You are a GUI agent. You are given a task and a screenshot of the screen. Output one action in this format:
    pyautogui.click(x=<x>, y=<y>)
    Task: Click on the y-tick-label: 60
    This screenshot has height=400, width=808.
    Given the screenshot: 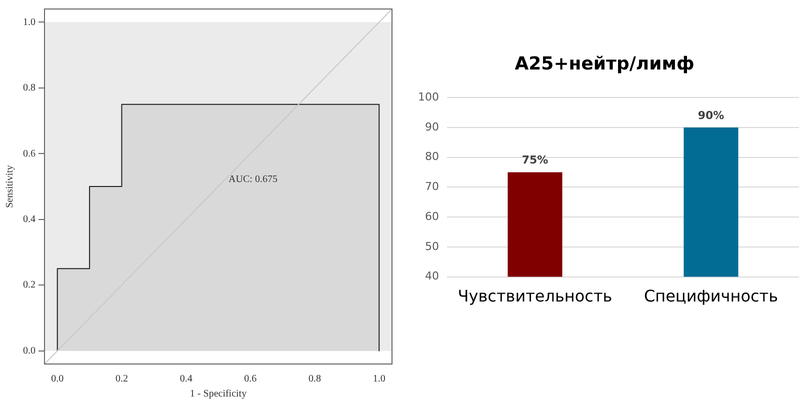 What is the action you would take?
    pyautogui.click(x=431, y=216)
    